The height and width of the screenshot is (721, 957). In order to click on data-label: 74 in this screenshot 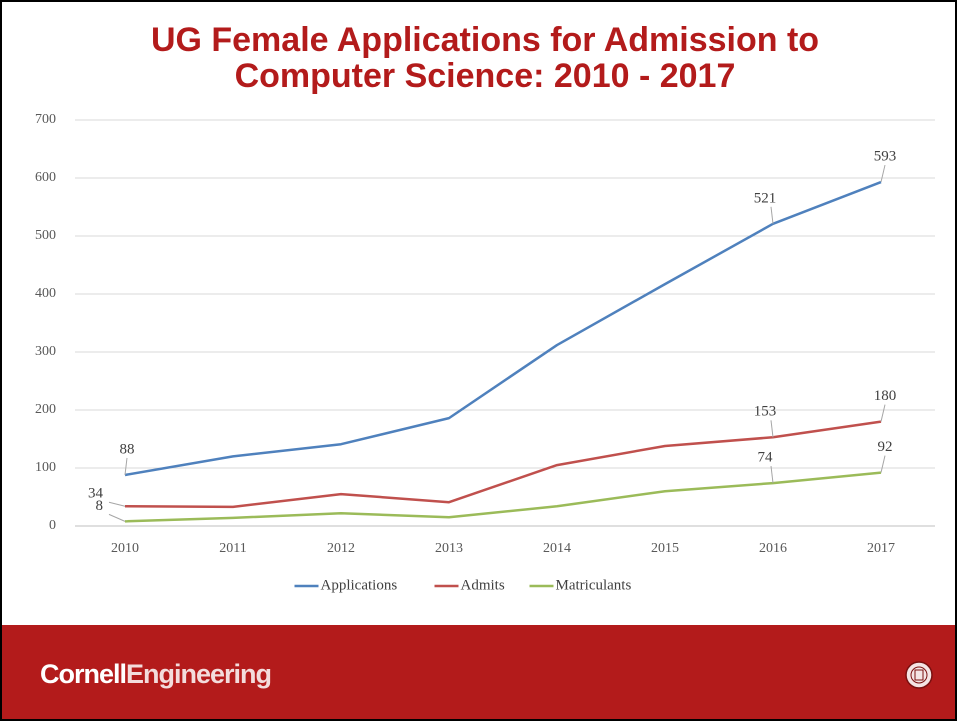, I will do `click(766, 458)`.